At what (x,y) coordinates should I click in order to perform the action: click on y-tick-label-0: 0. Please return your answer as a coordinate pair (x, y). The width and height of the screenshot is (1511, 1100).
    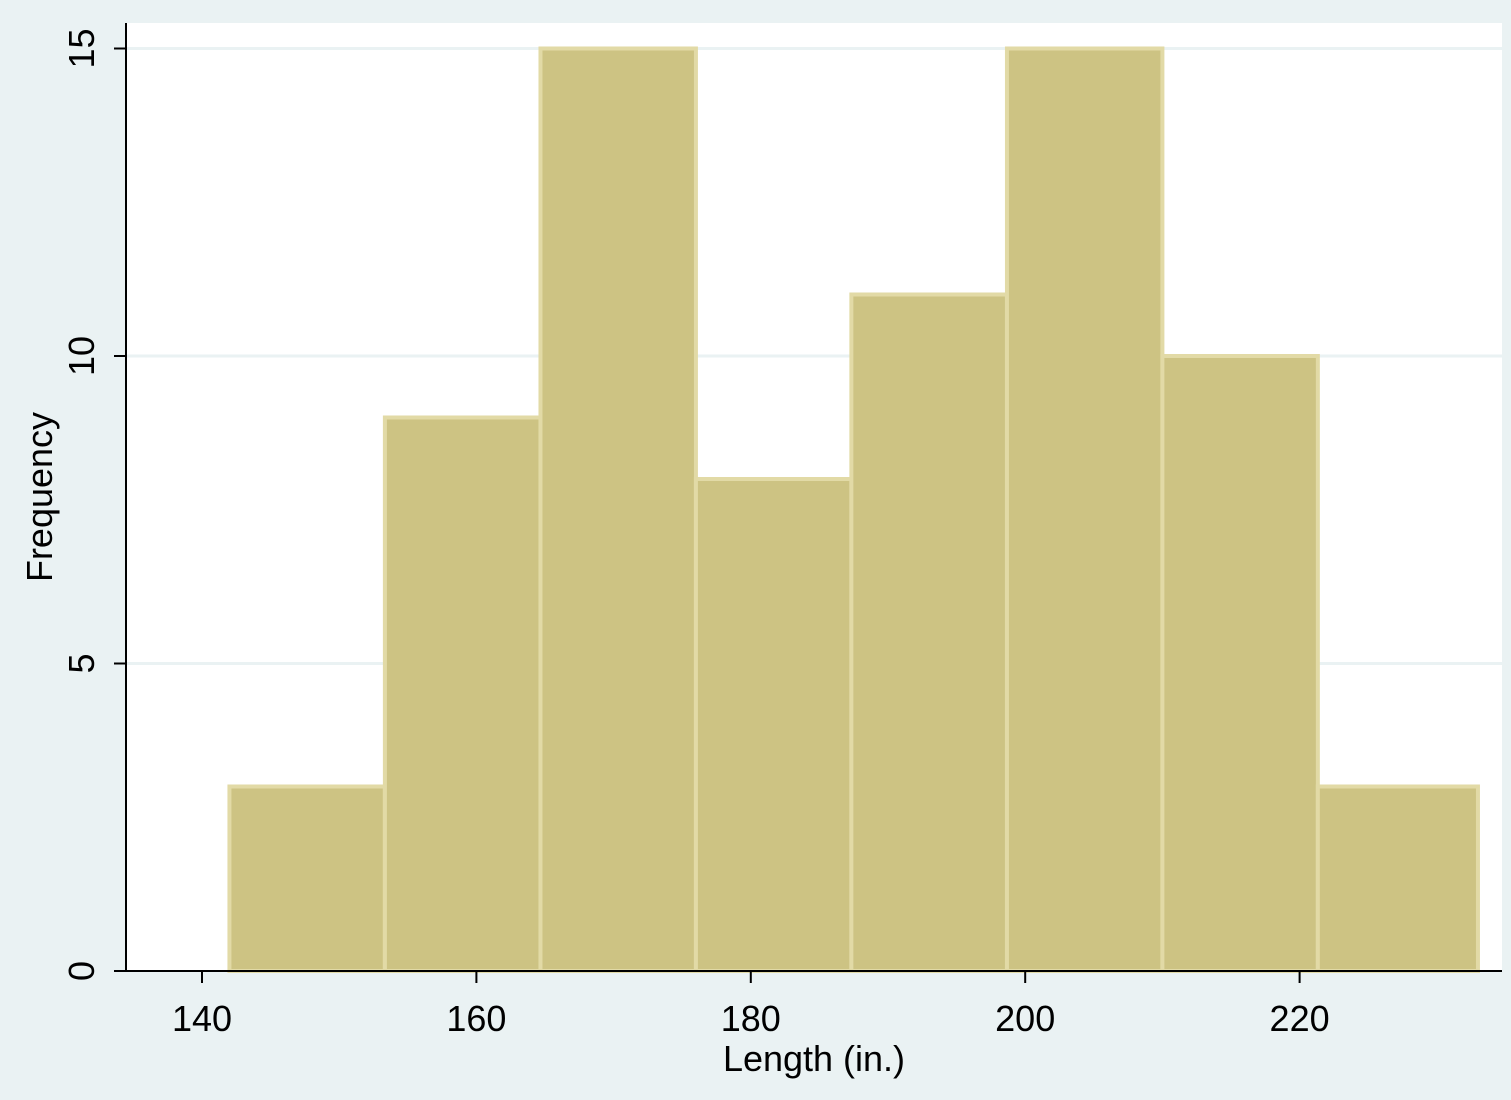
    Looking at the image, I should click on (81, 971).